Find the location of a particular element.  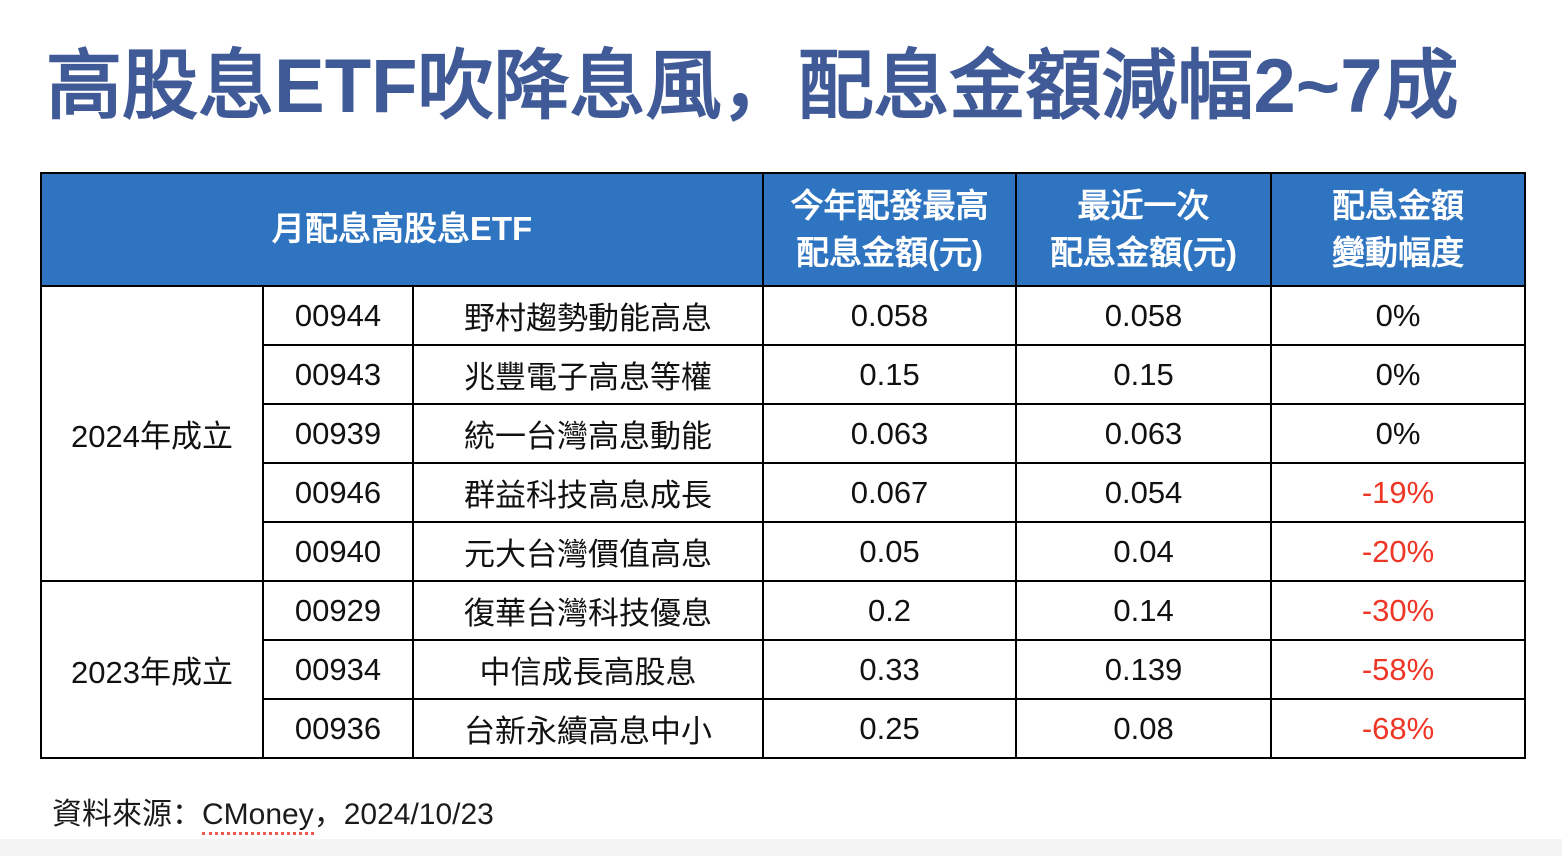

etf-name-cell: 中信成長高股息 is located at coordinates (588, 669).